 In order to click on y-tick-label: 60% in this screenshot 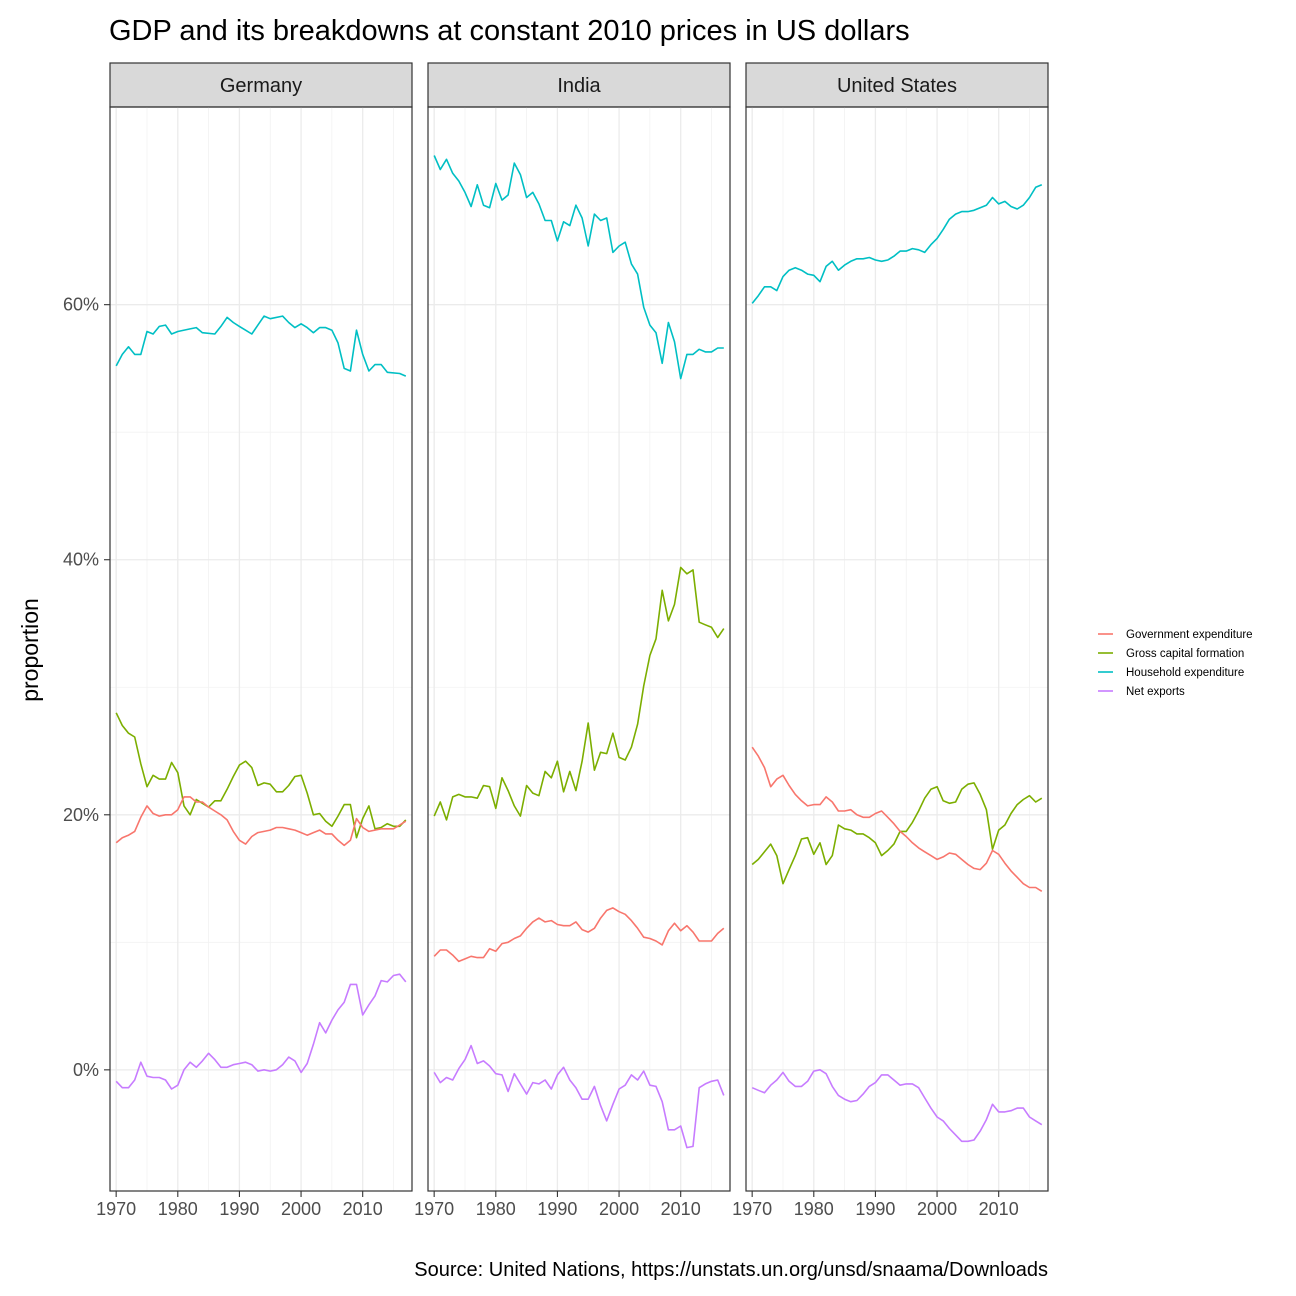, I will do `click(81, 305)`.